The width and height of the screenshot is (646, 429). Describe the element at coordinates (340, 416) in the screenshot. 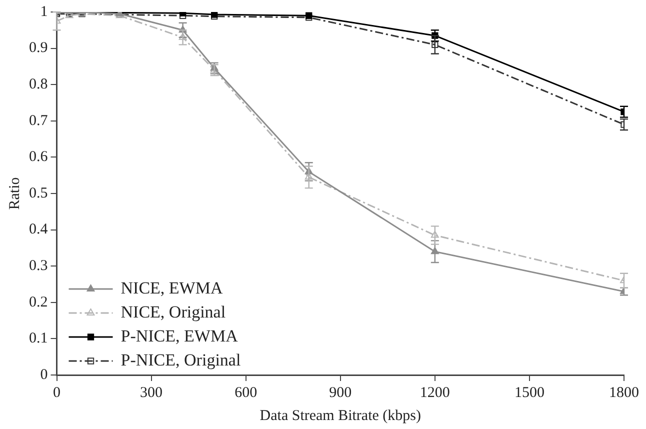

I see `x-axis-title: Data Stream Bitrate (kbps)` at that location.